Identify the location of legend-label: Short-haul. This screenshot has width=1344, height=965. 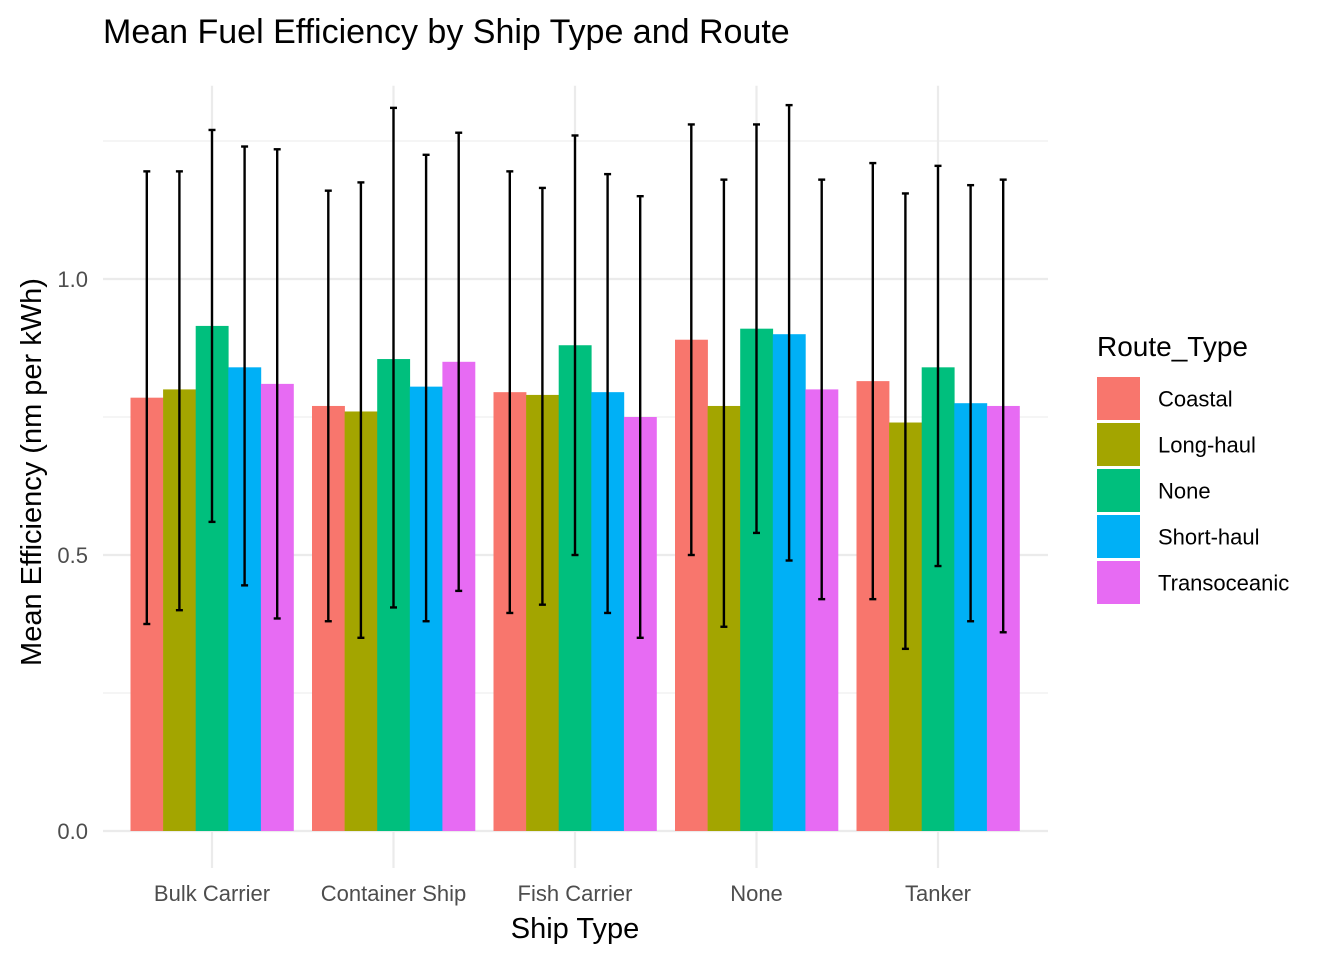
(1209, 537).